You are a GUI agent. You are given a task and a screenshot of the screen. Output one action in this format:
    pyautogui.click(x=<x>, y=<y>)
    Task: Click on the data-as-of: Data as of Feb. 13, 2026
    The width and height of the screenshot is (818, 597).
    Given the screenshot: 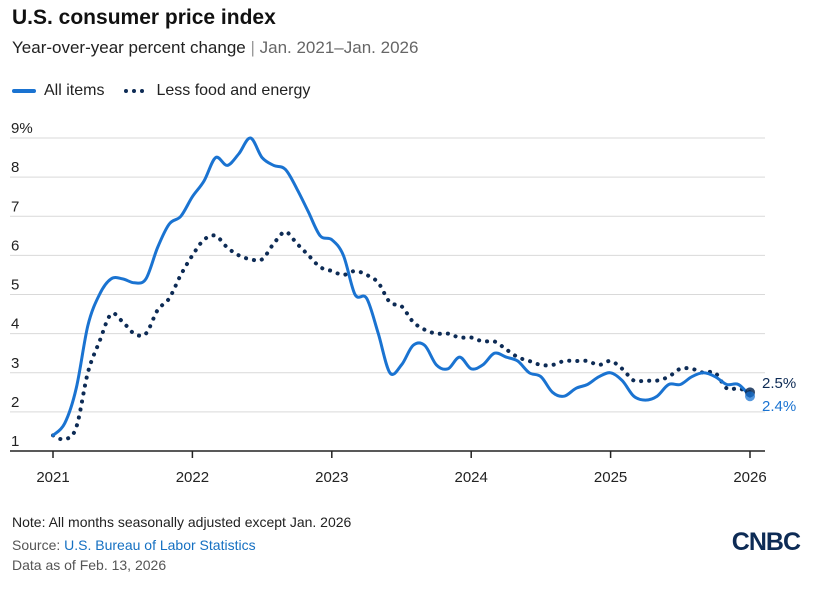 What is the action you would take?
    pyautogui.click(x=89, y=565)
    